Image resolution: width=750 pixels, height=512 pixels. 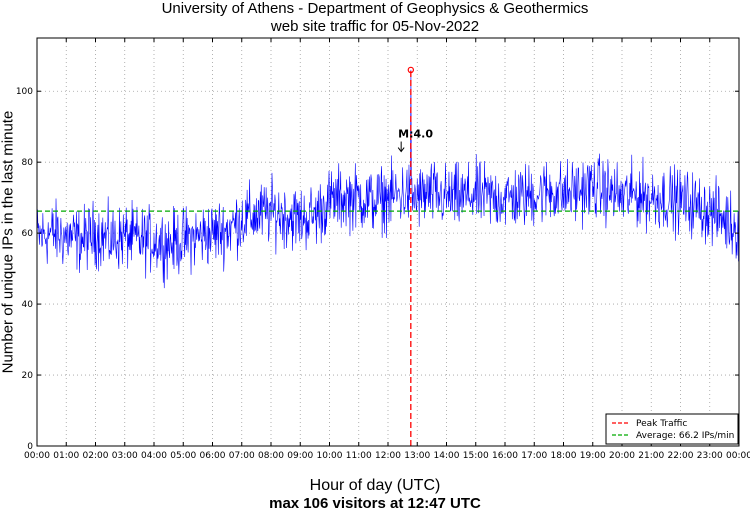 I want to click on y-tick-label: 80, so click(x=28, y=163).